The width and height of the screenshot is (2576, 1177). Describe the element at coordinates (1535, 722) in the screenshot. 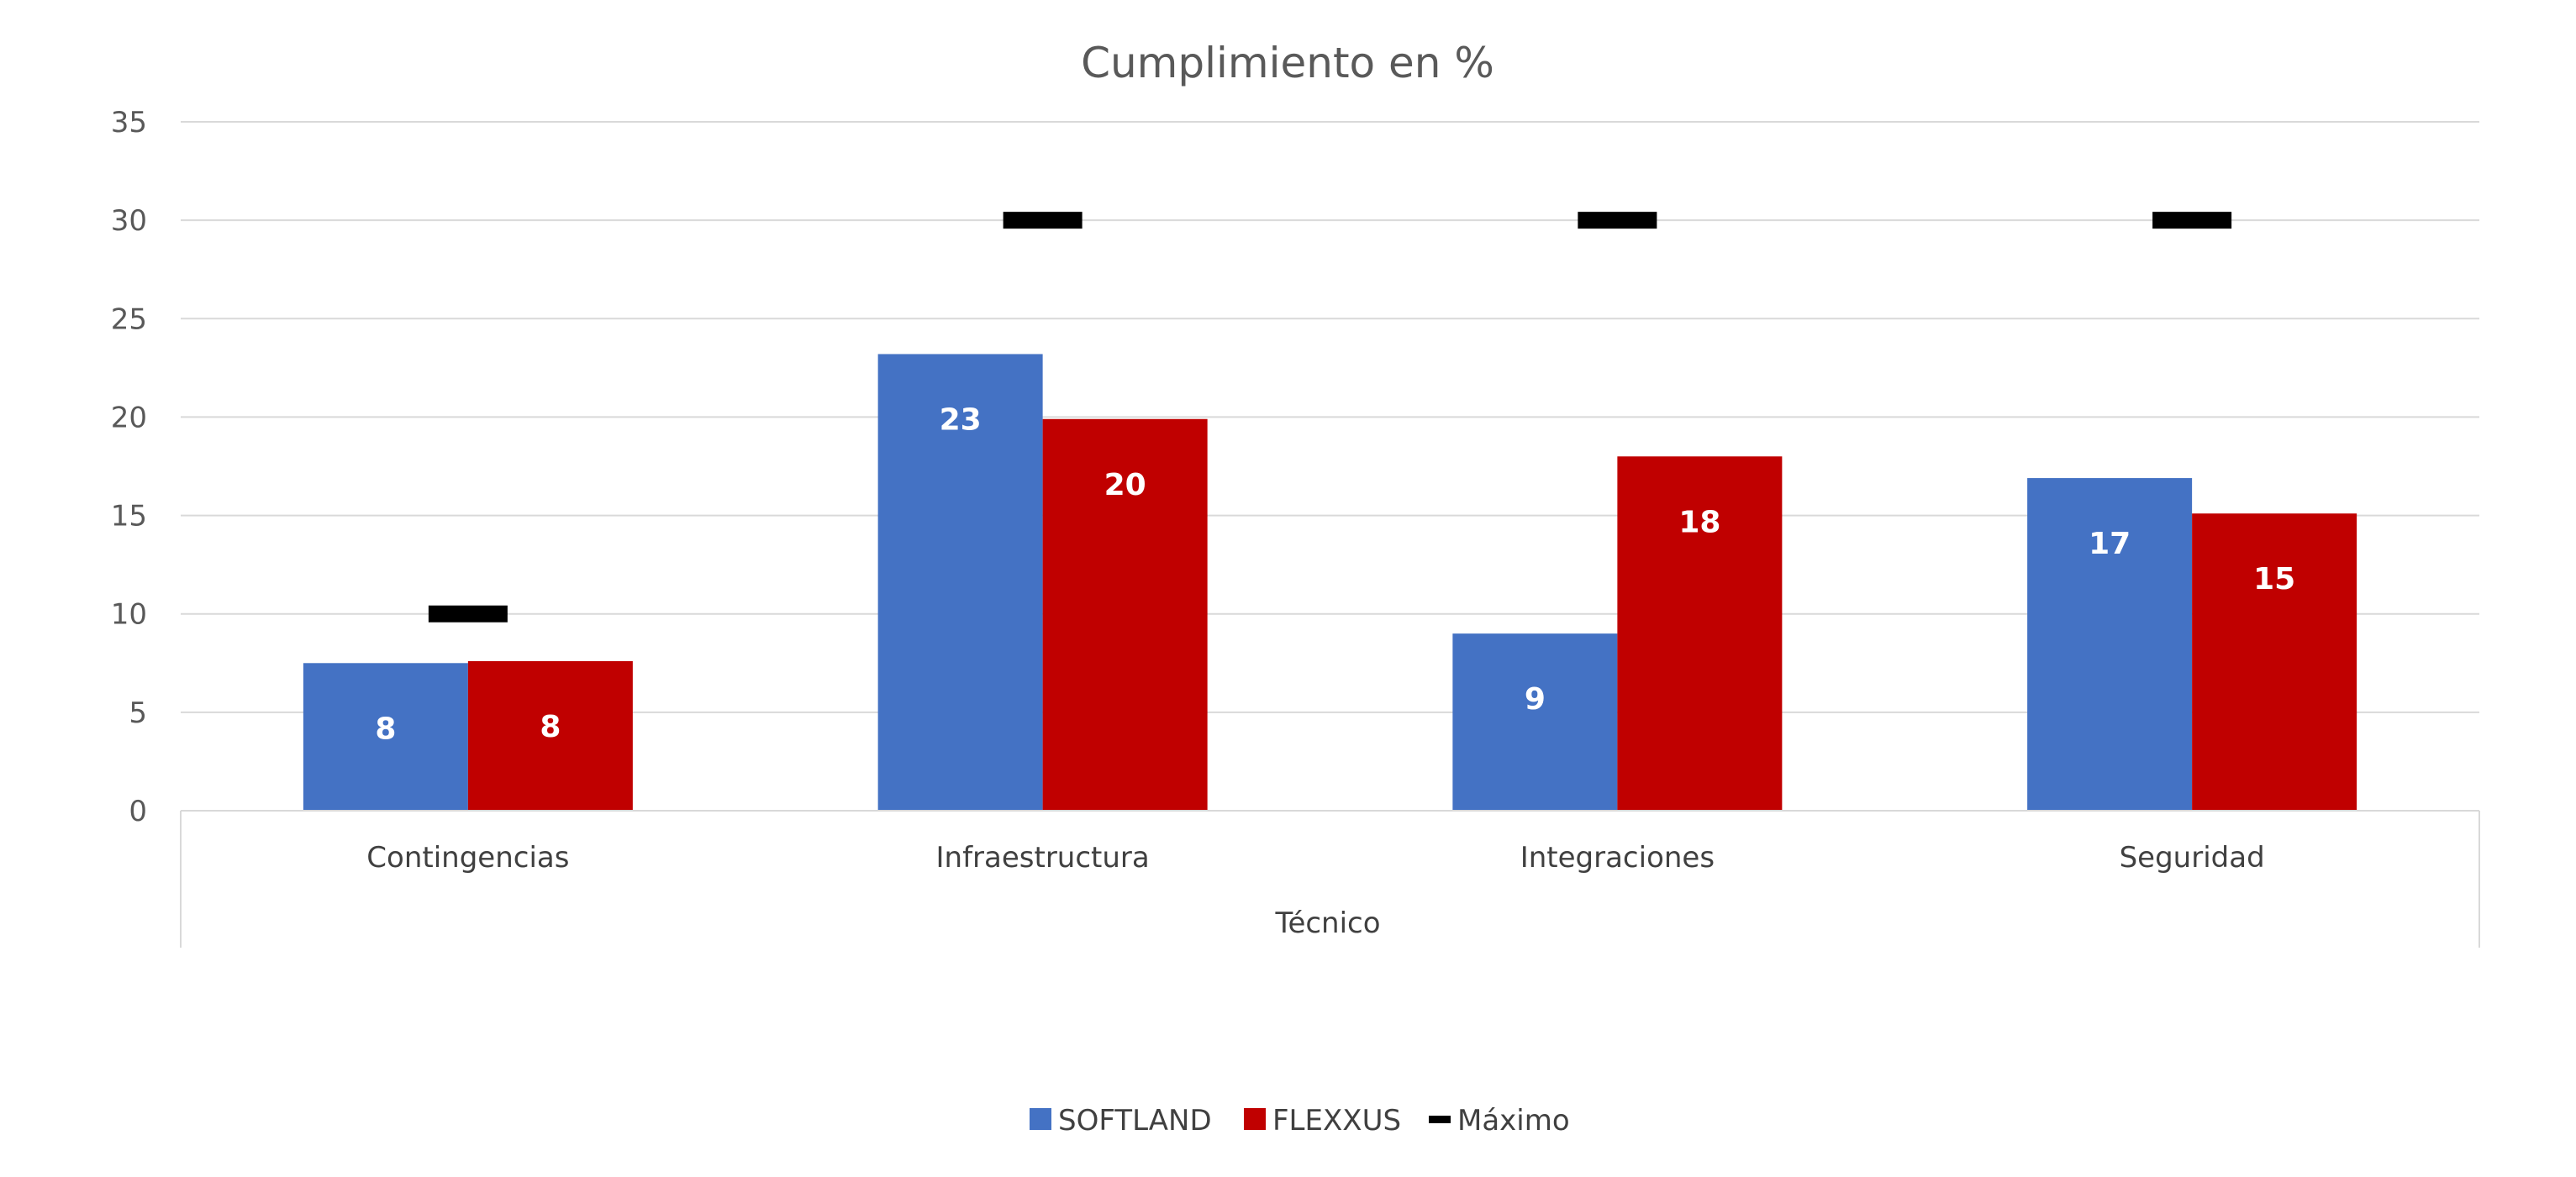

I see `bar-softland-integraciones` at that location.